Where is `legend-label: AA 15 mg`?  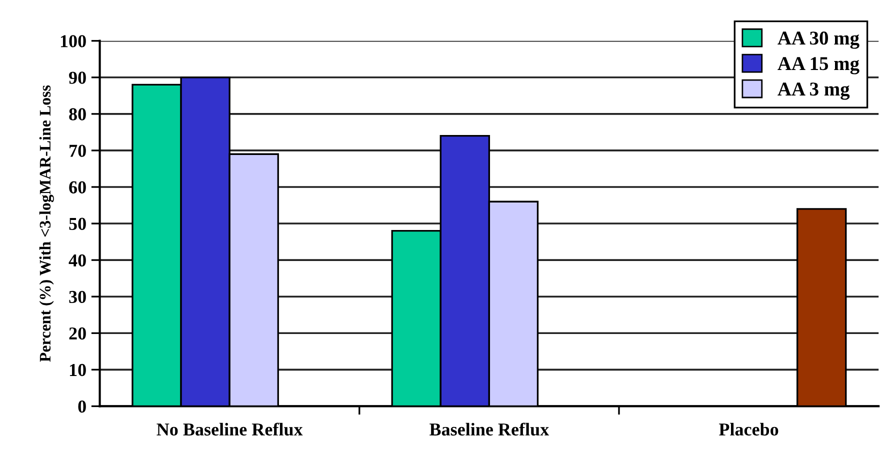
legend-label: AA 15 mg is located at coordinates (819, 65).